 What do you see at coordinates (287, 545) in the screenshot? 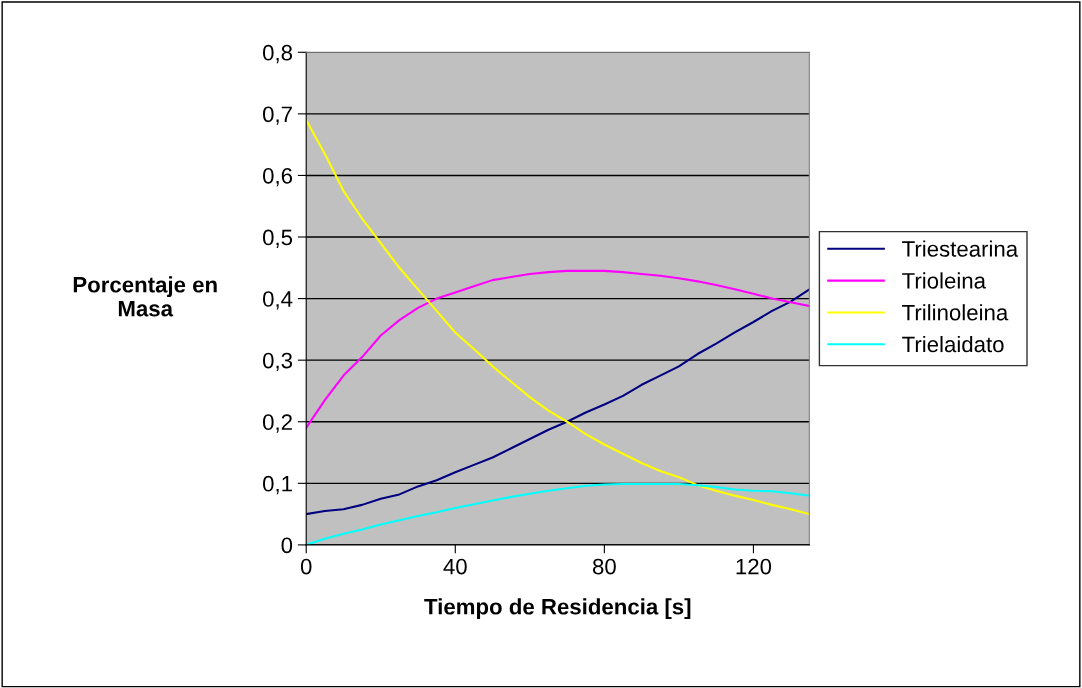
I see `y-tick-label: 0` at bounding box center [287, 545].